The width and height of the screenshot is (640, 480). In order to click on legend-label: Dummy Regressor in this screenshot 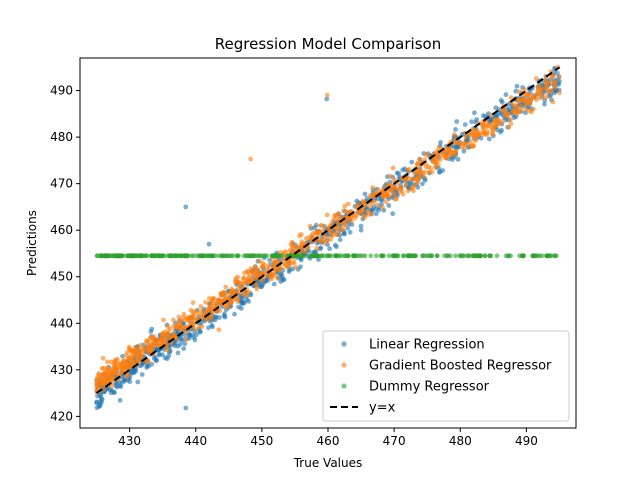, I will do `click(429, 387)`.